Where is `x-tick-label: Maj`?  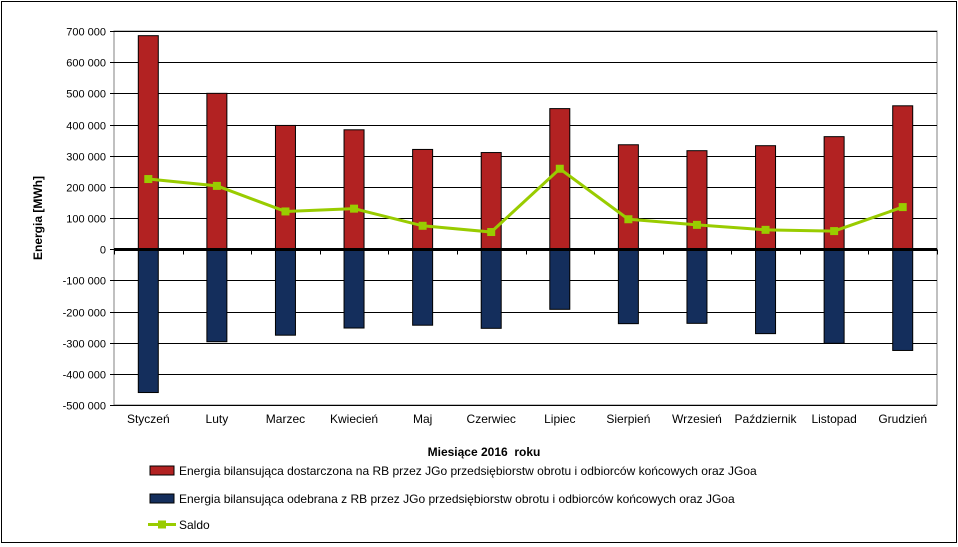
x-tick-label: Maj is located at coordinates (422, 419).